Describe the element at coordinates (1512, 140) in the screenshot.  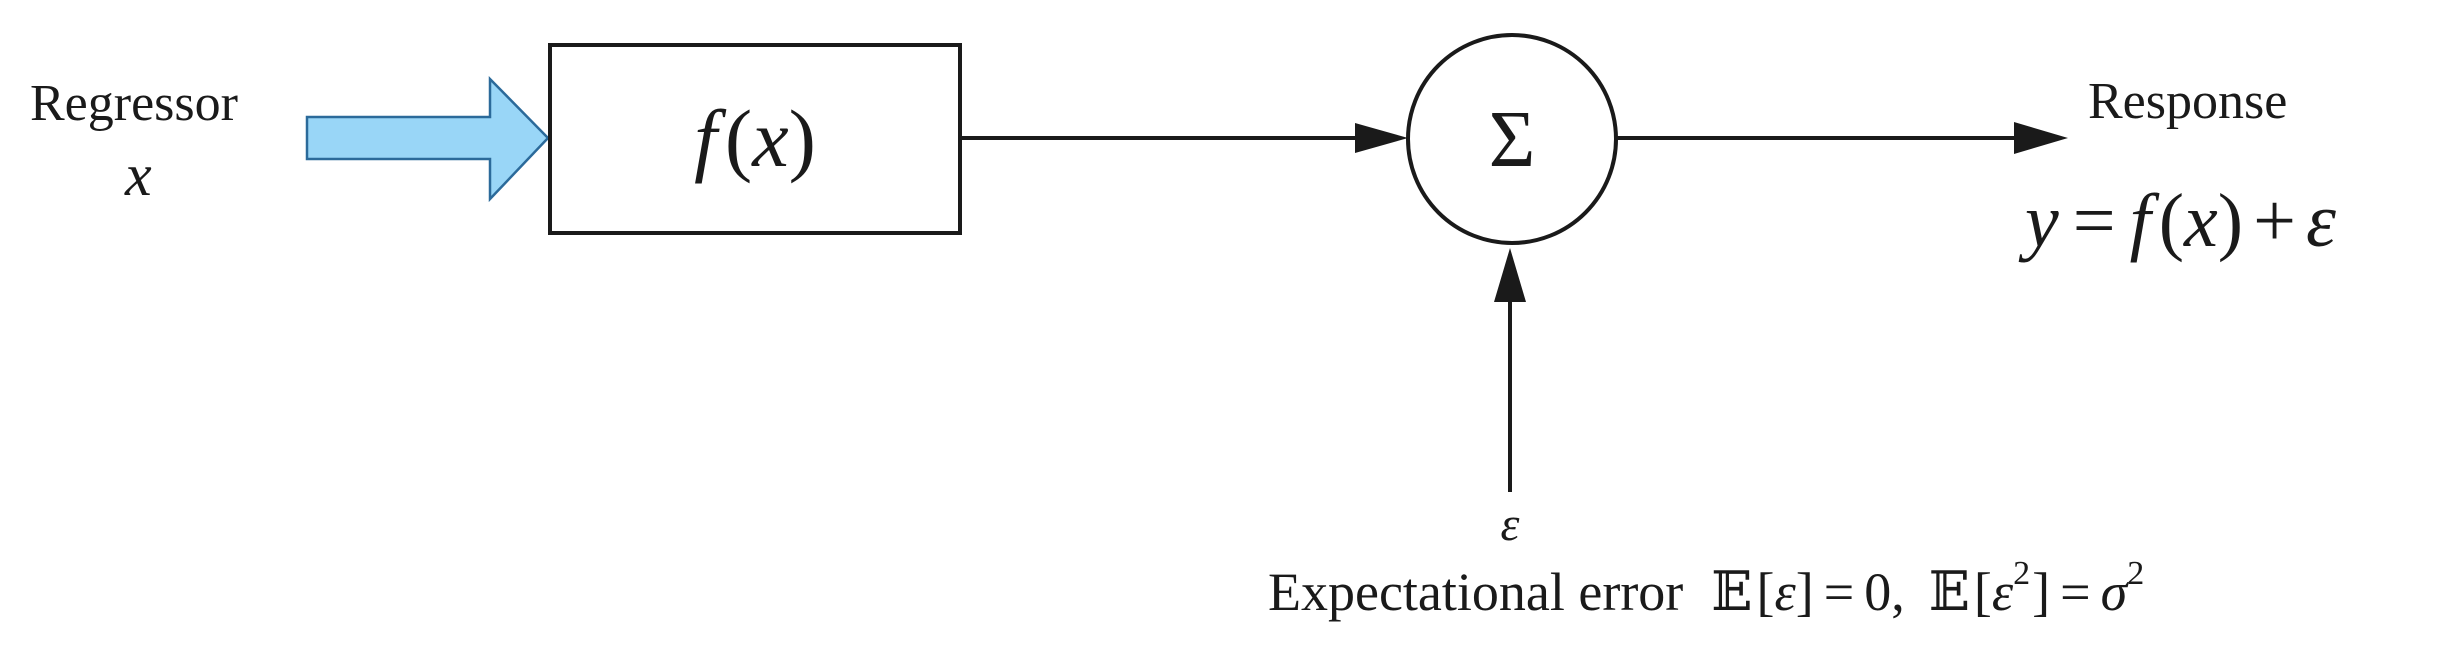
I see `sigma-symbol: Σ` at that location.